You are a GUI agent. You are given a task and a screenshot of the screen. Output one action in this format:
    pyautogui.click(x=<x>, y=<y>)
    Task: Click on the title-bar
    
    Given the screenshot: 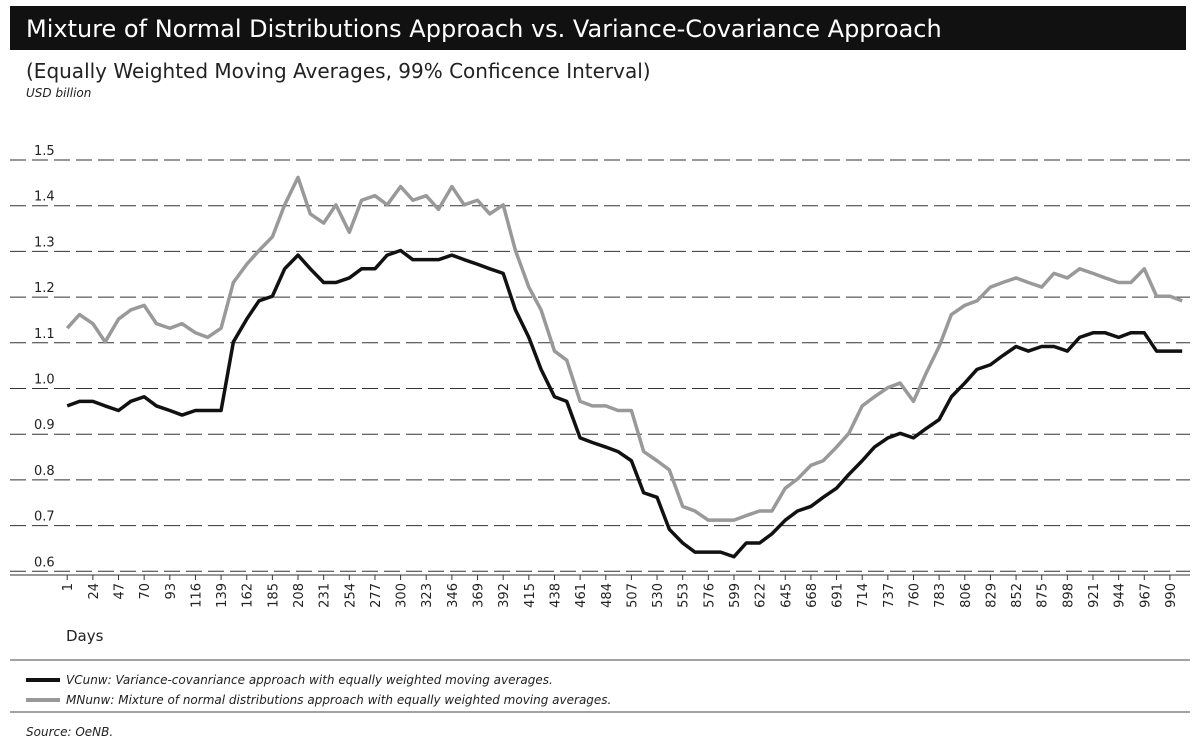 What is the action you would take?
    pyautogui.click(x=598, y=28)
    